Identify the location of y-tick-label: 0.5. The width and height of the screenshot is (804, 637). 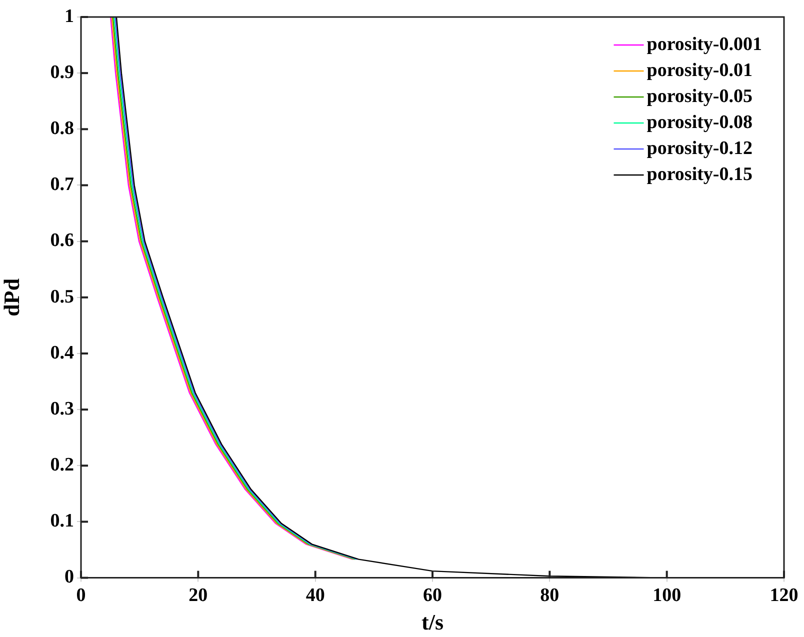
(62, 297).